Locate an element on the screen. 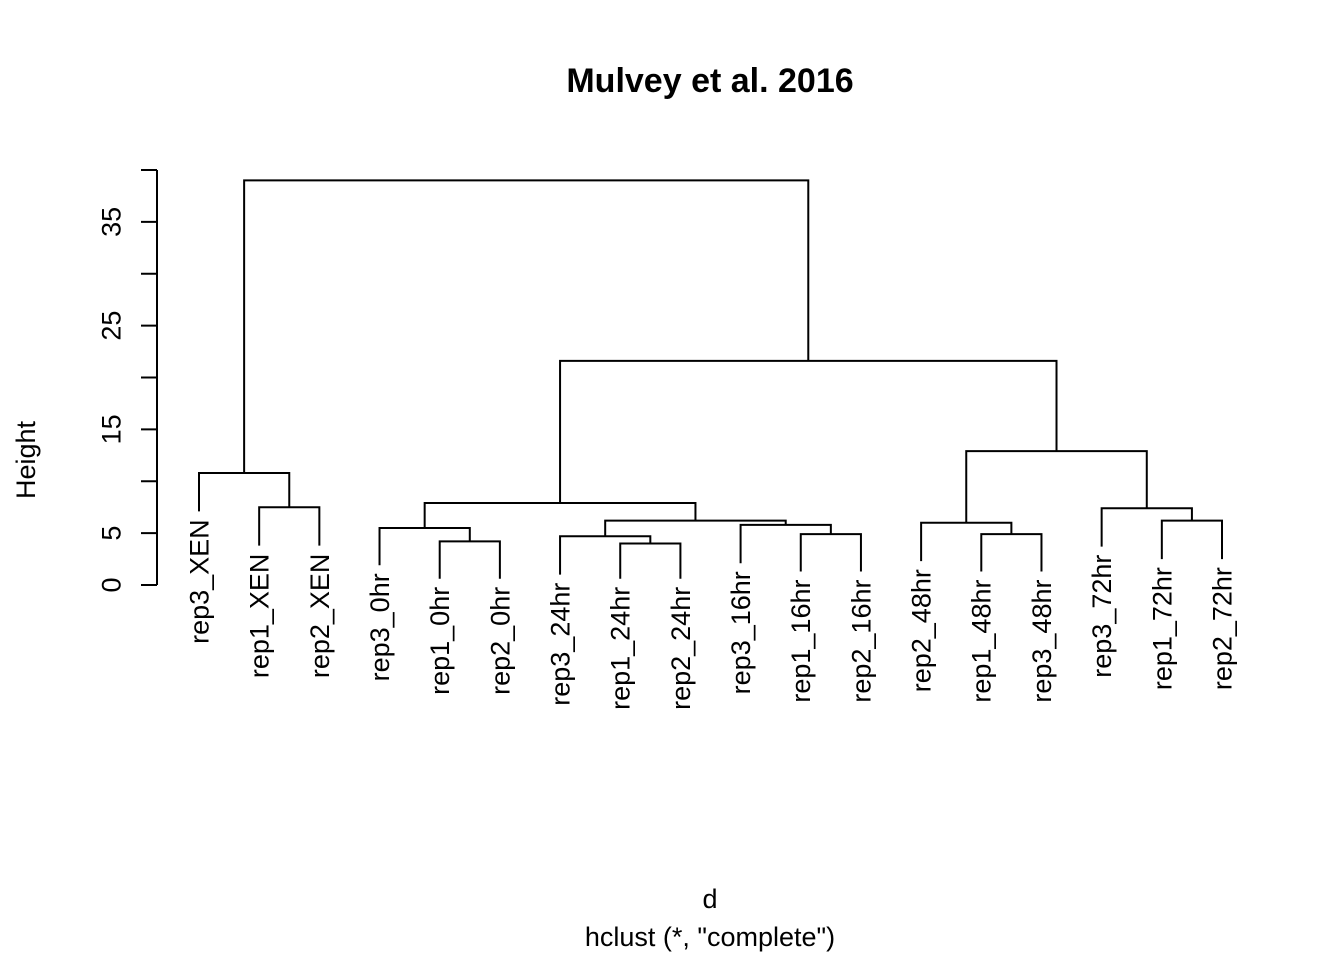 This screenshot has width=1344, height=960. leaf-label: rep1_48hr is located at coordinates (982, 641).